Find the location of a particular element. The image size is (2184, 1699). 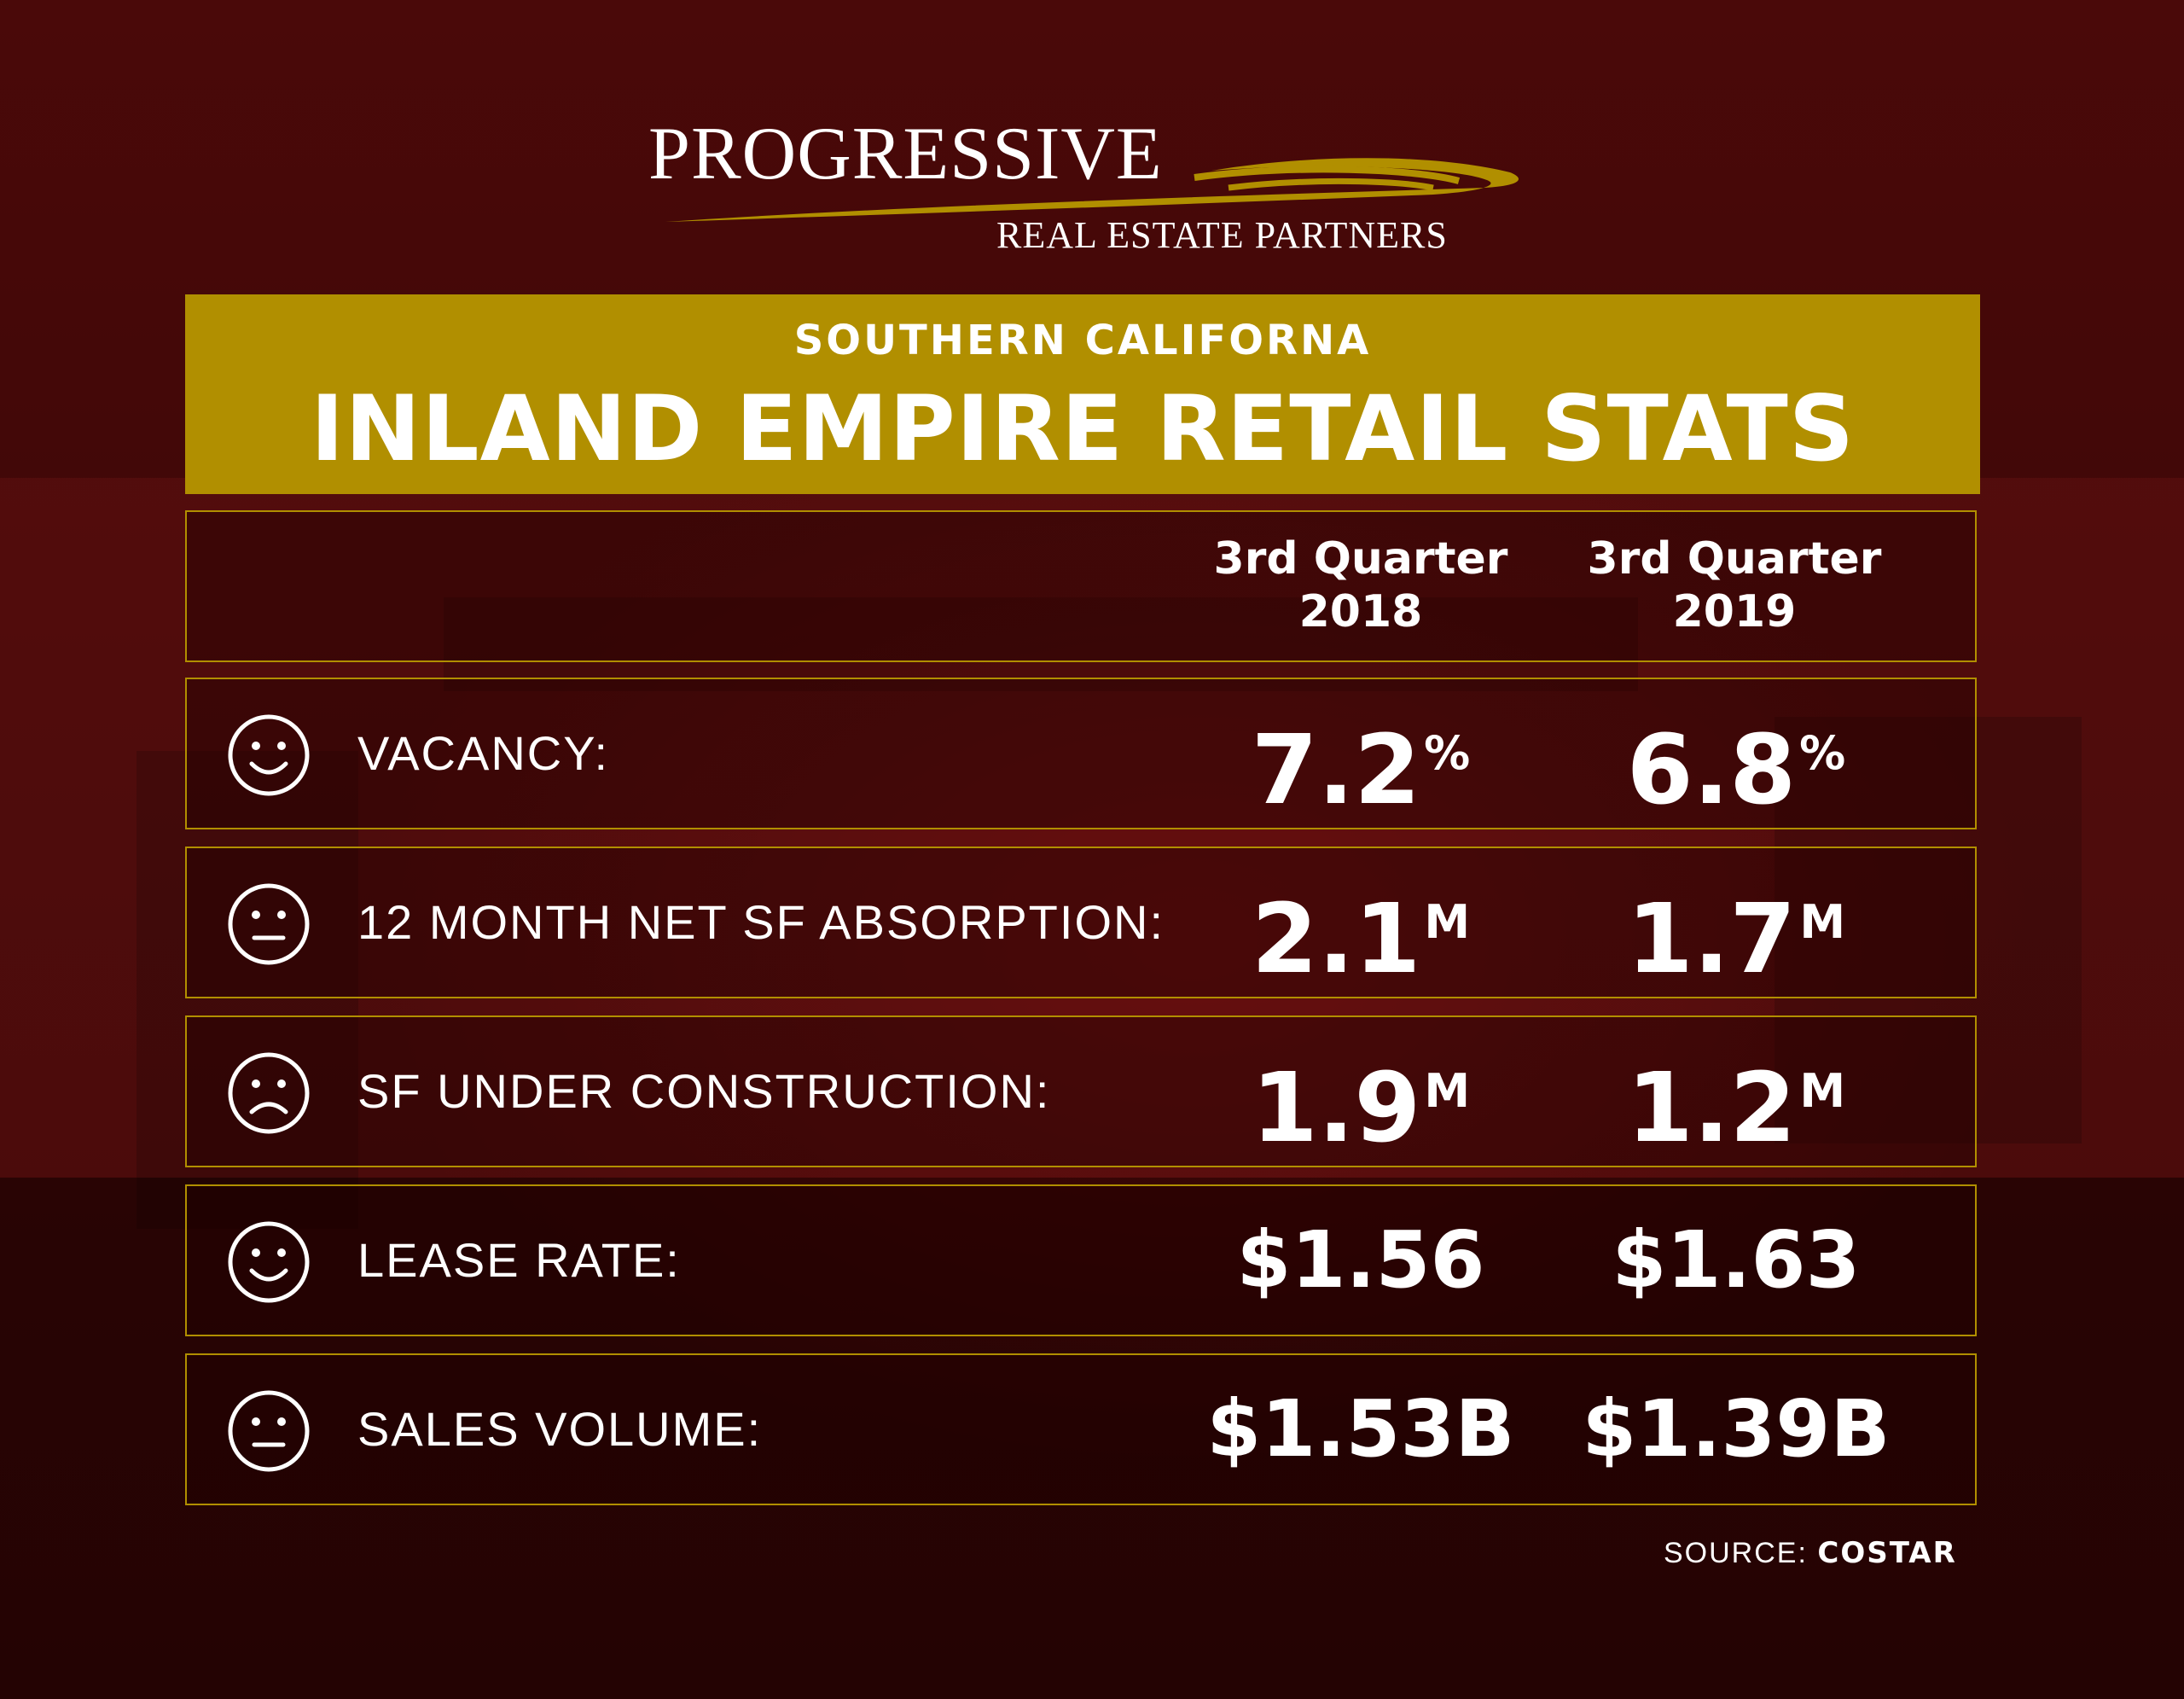

source-credit: SOURCE: COSTAR is located at coordinates (1811, 1553).